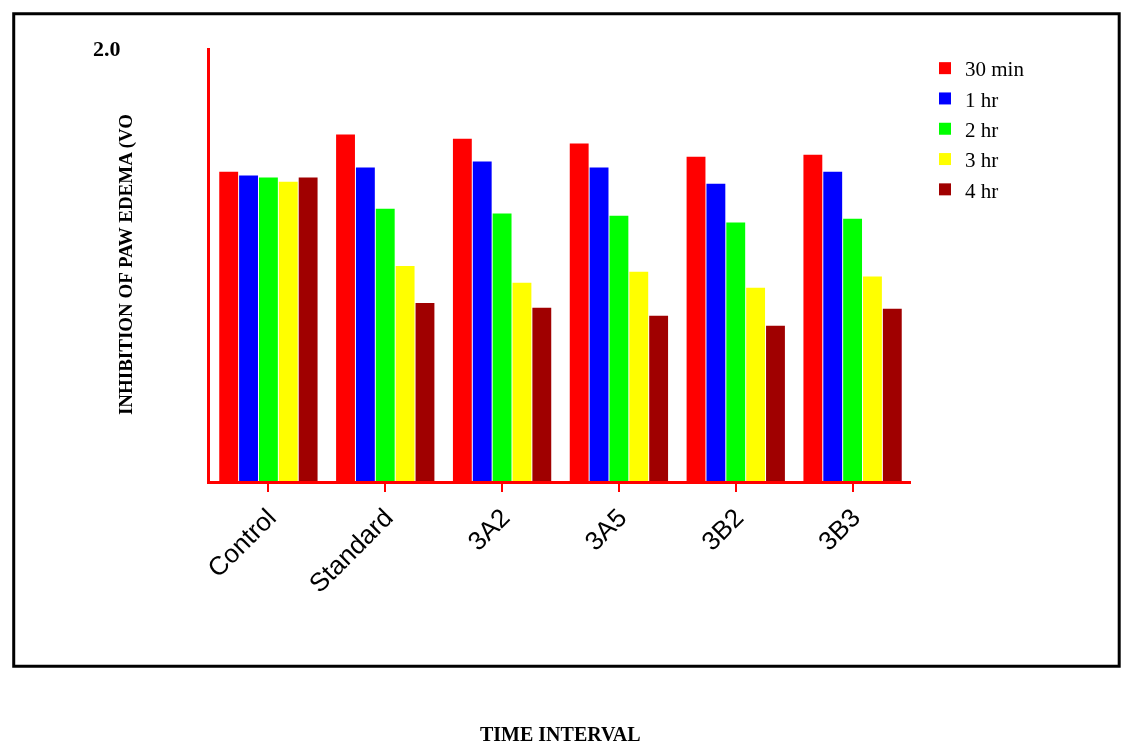 Image resolution: width=1141 pixels, height=746 pixels. I want to click on legend-label: 1 hr, so click(982, 99).